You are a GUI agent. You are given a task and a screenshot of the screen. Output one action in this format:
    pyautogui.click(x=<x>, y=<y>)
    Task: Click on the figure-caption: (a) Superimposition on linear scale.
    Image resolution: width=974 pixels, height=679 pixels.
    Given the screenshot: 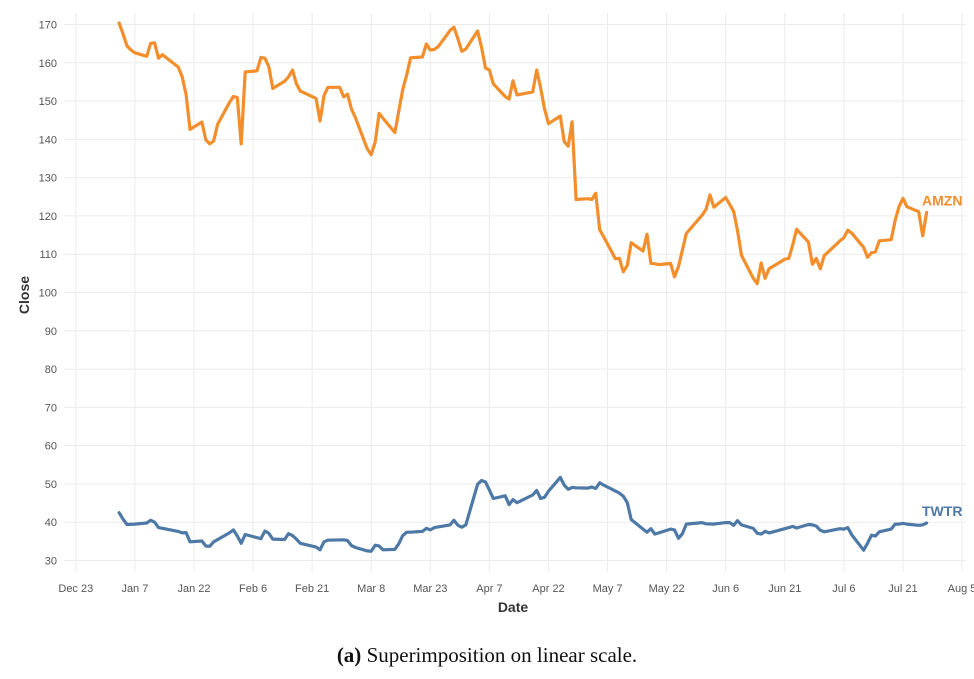 What is the action you would take?
    pyautogui.click(x=487, y=655)
    